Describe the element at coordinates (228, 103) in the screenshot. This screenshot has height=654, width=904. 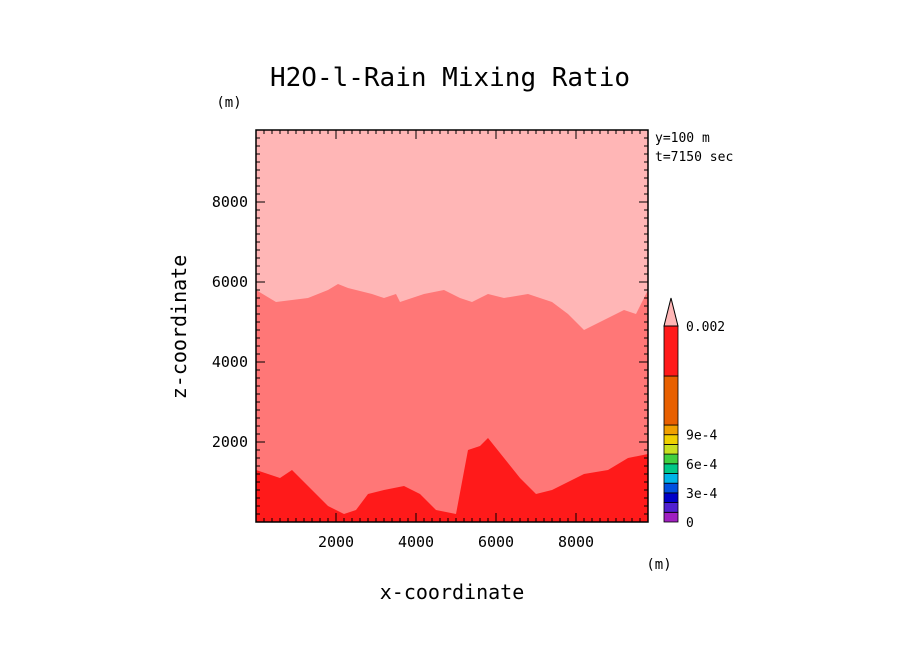
I see `y-unit-label: (m)` at that location.